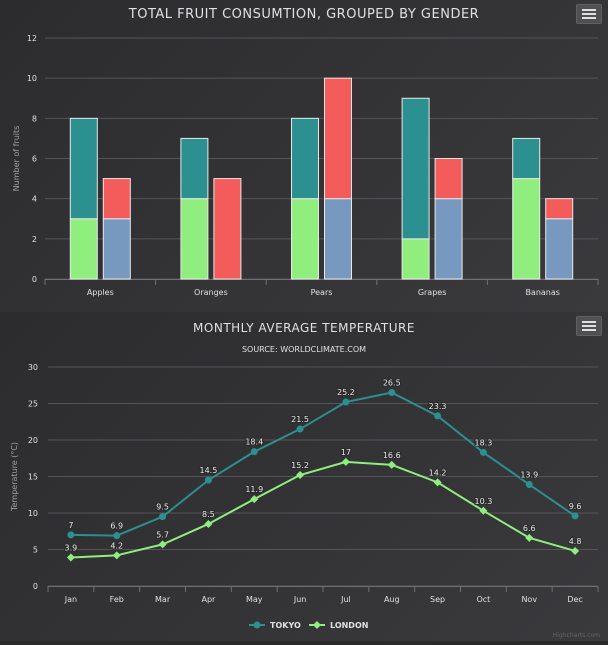 Image resolution: width=608 pixels, height=645 pixels. I want to click on data-label: 18.3, so click(484, 442).